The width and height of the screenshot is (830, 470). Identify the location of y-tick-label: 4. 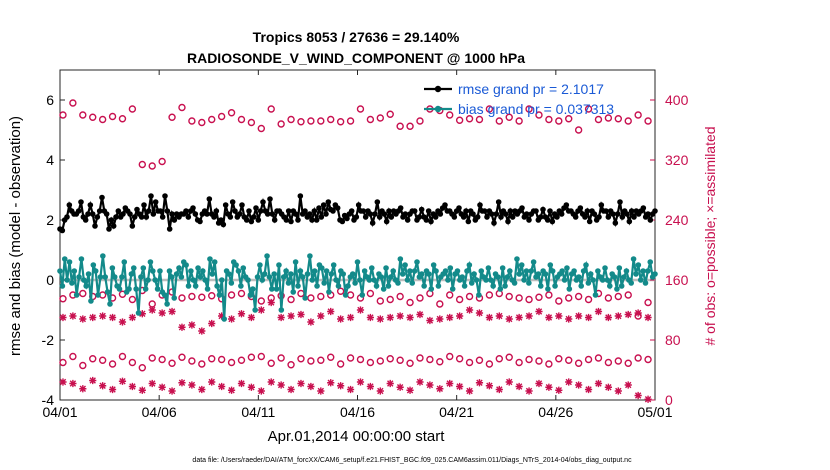
(50, 160).